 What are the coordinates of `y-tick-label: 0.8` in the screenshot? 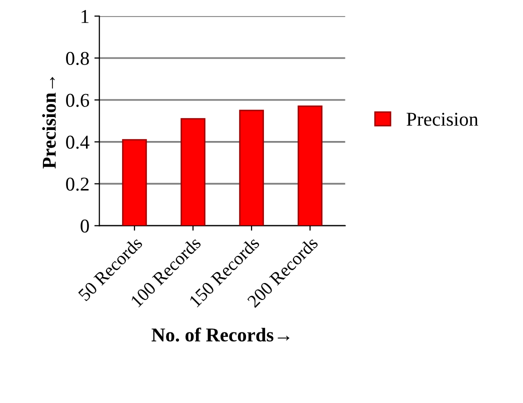 It's located at (77, 59).